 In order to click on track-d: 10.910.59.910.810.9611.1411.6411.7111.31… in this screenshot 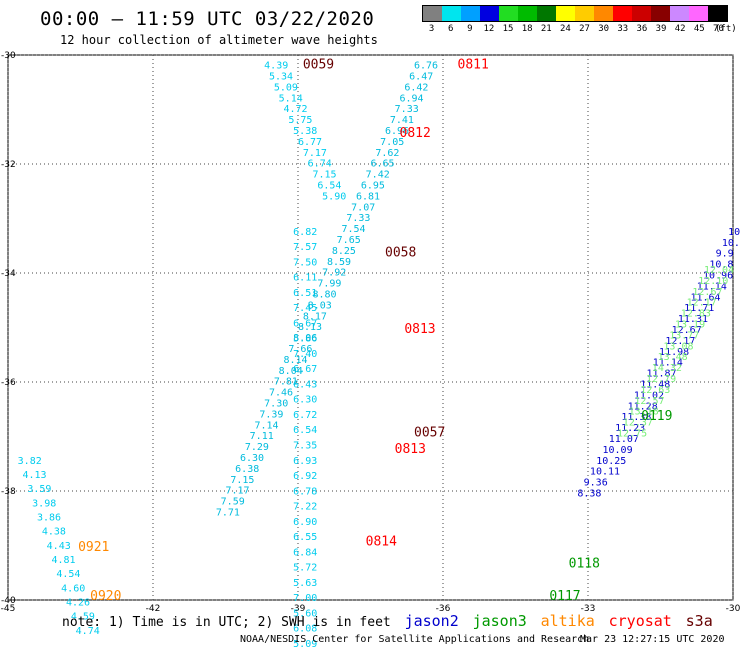, I will do `click(658, 363)`.